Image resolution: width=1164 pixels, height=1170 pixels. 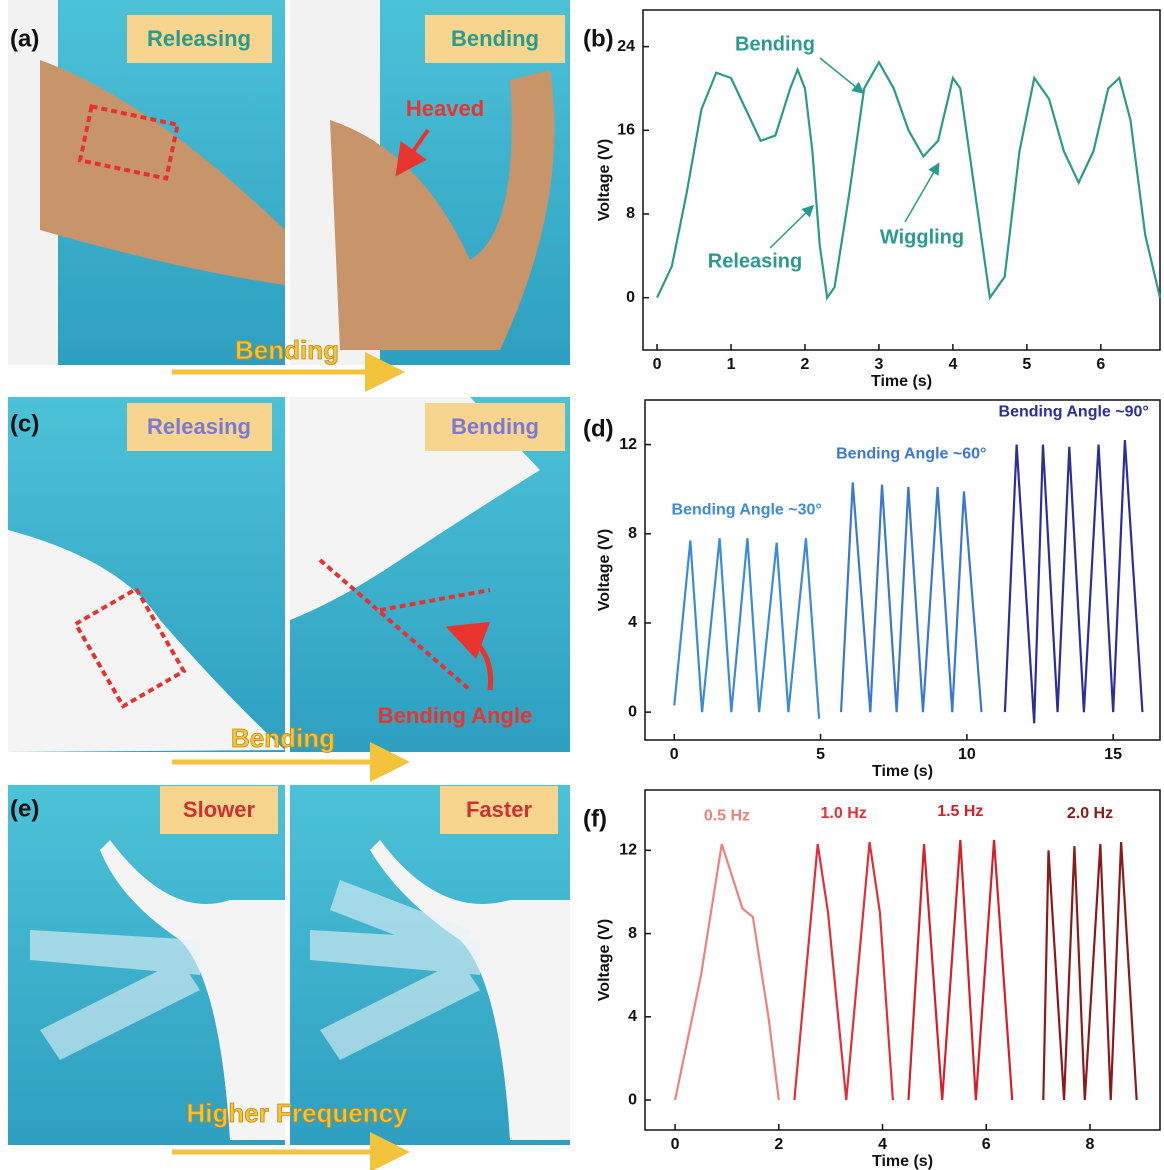 I want to click on x-tick-label: 15, so click(x=1113, y=754).